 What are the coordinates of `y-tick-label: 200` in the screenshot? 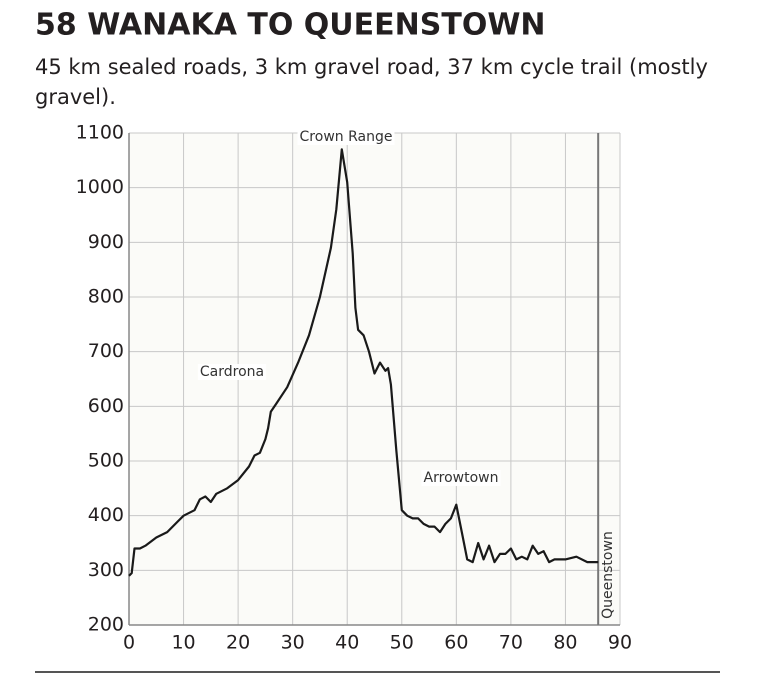 It's located at (106, 625).